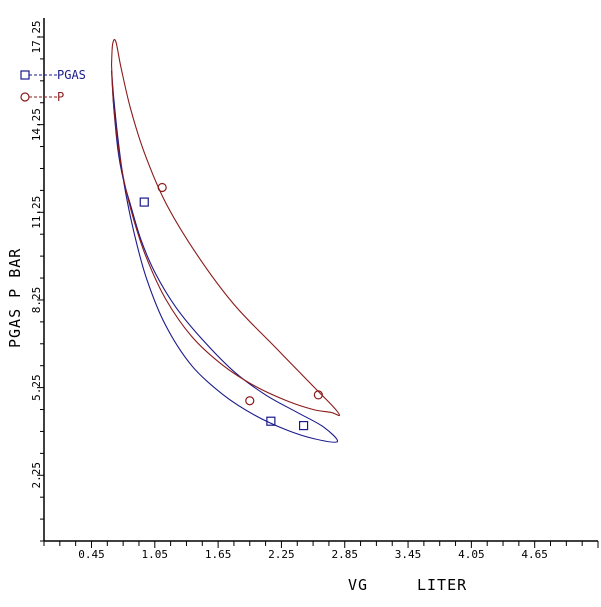 The width and height of the screenshot is (601, 607). What do you see at coordinates (534, 554) in the screenshot?
I see `x-tick-label: 4.65` at bounding box center [534, 554].